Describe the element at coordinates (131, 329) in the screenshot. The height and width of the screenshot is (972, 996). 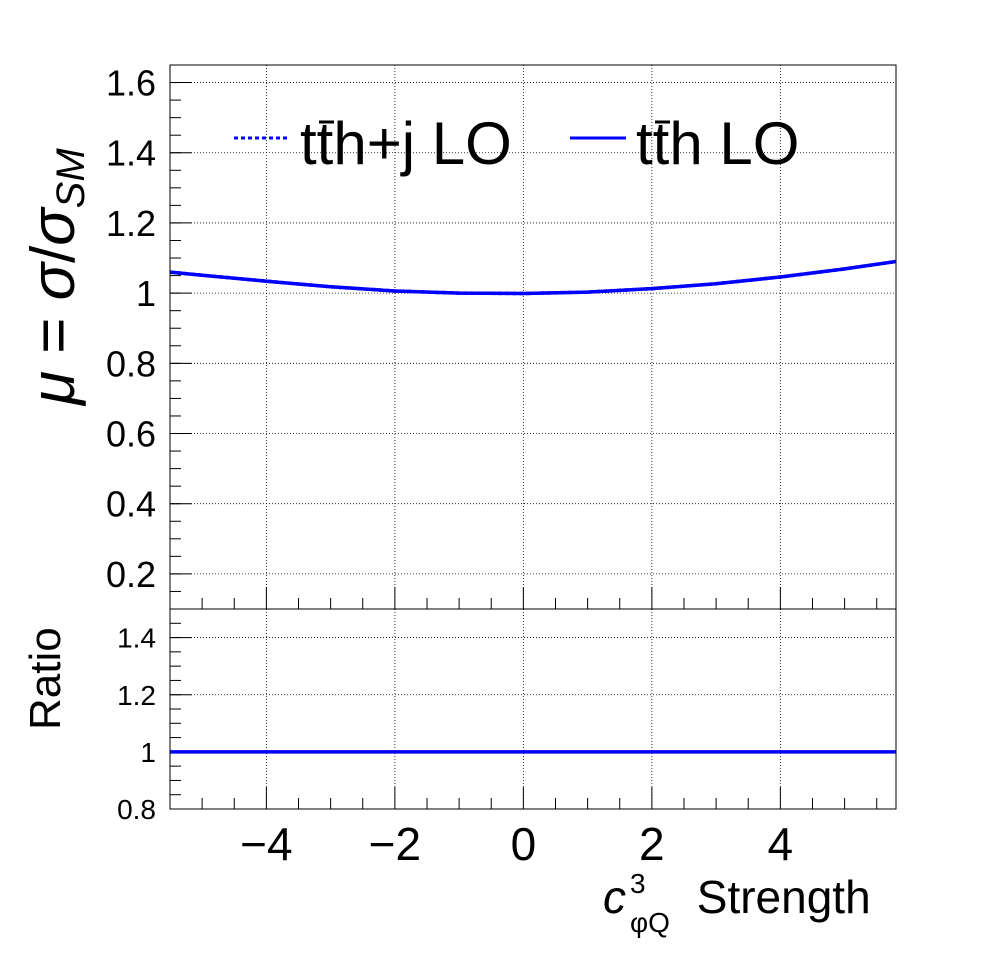
I see `main-y-tick-labels: 0.2 0.4 0.6 0.8 1 1.2 1.4 1.6` at that location.